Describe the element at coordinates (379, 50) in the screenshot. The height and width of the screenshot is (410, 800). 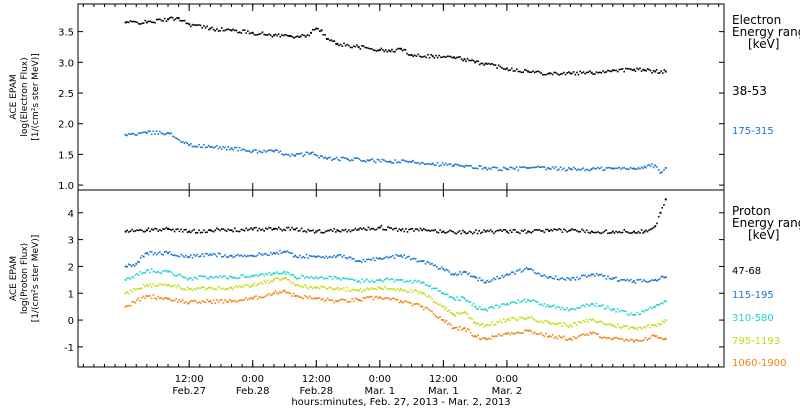
I see `electron-data-point` at that location.